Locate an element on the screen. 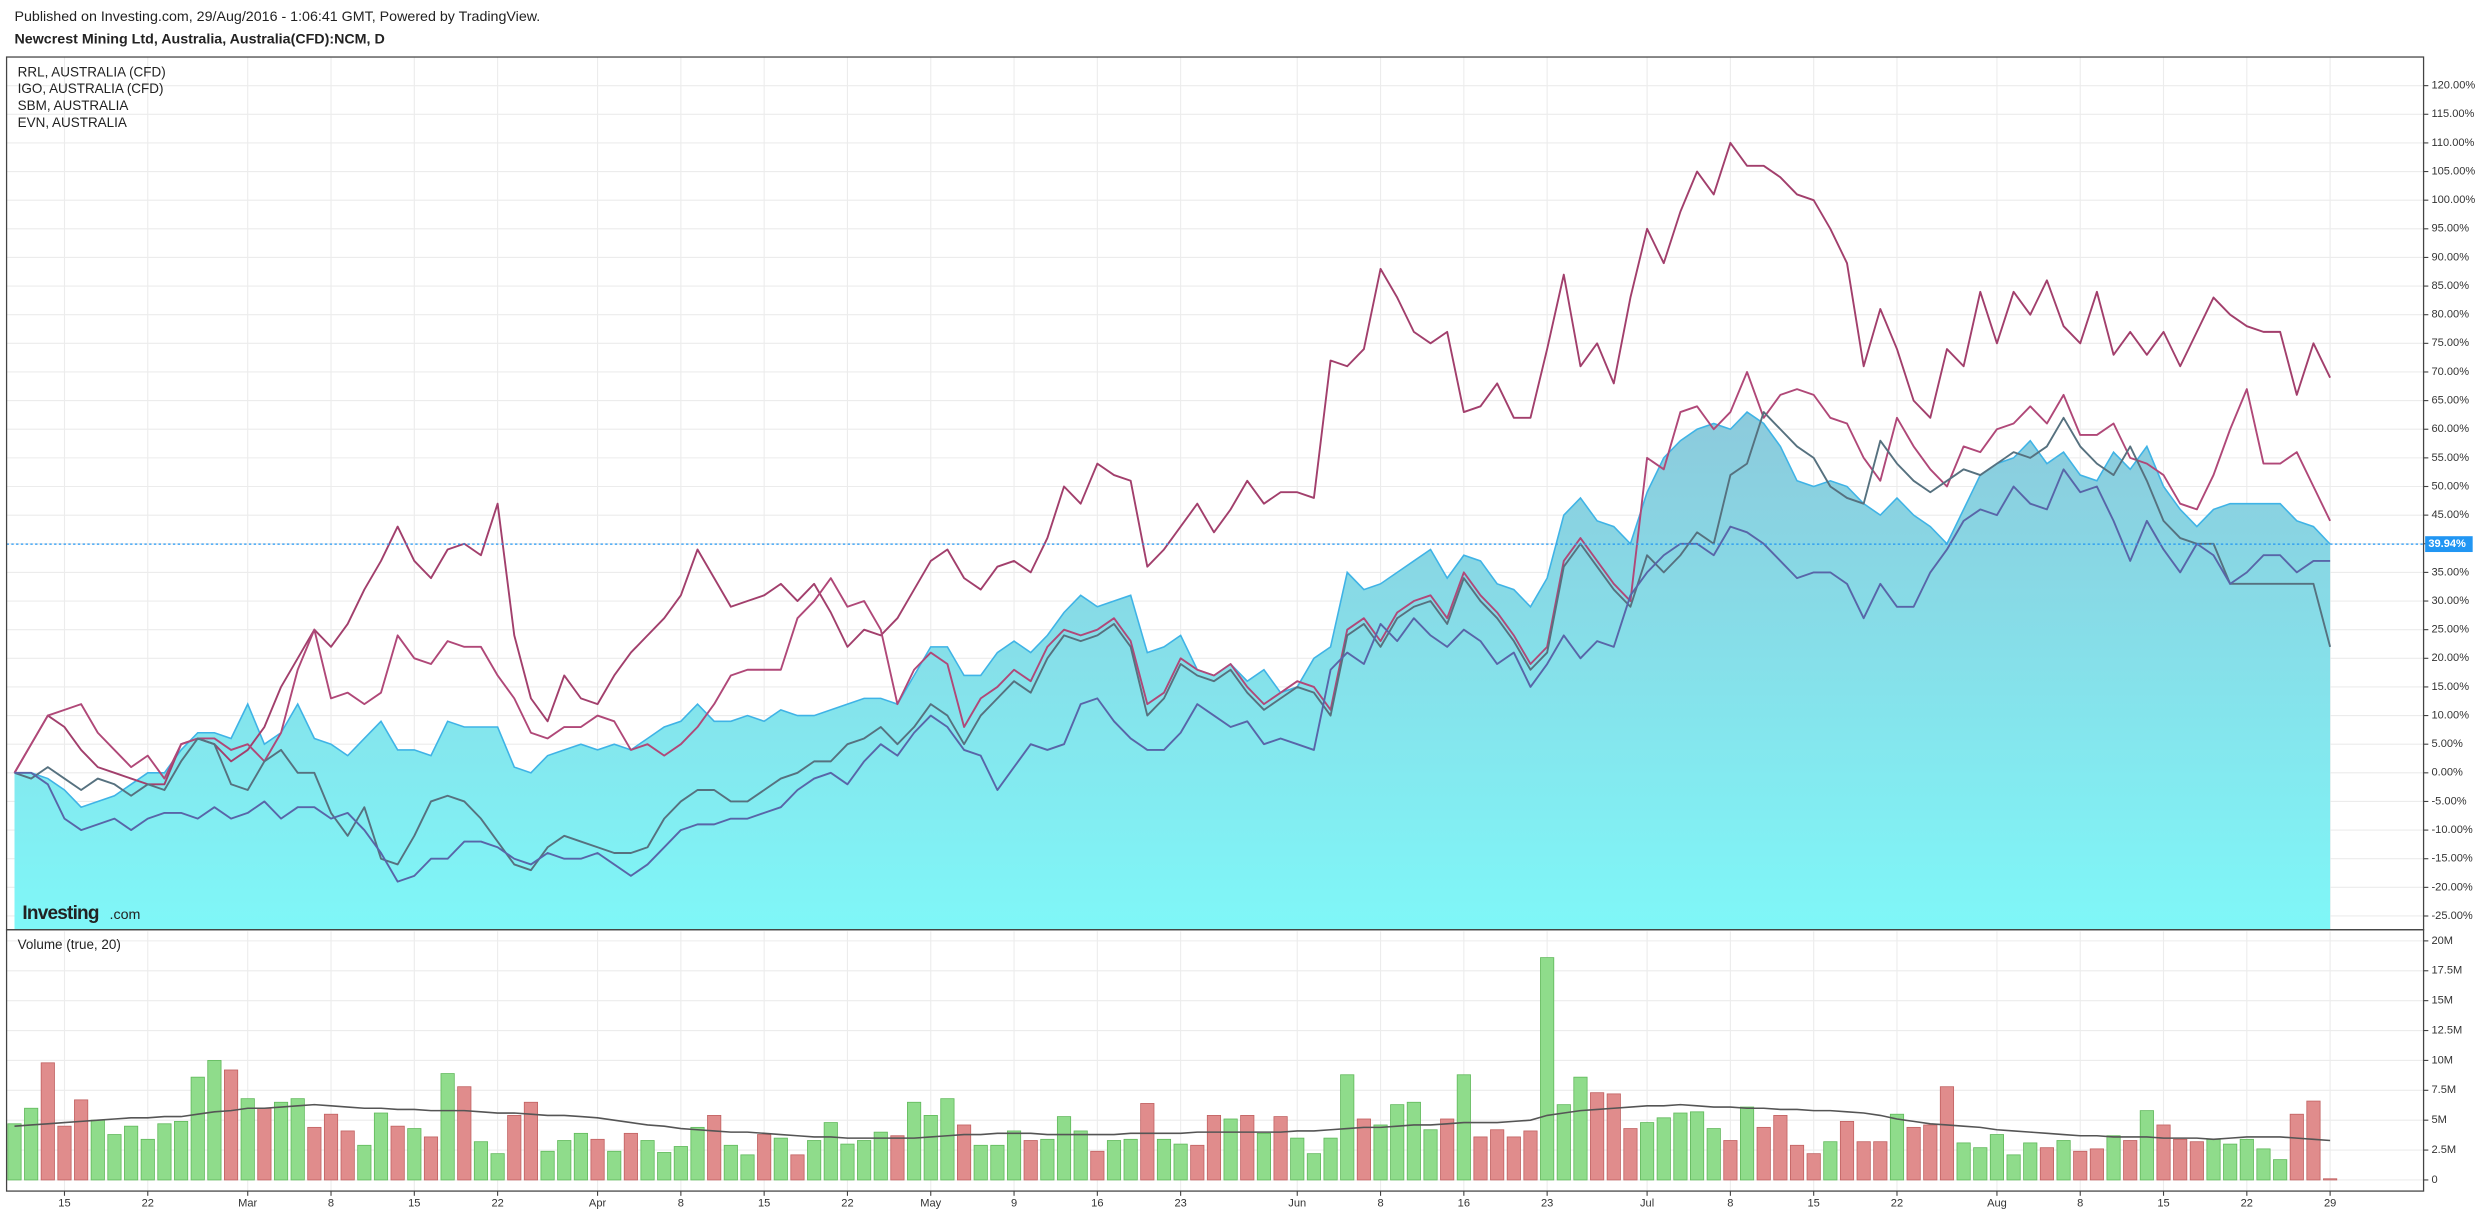  y-tick-label: 0 is located at coordinates (2434, 1180).